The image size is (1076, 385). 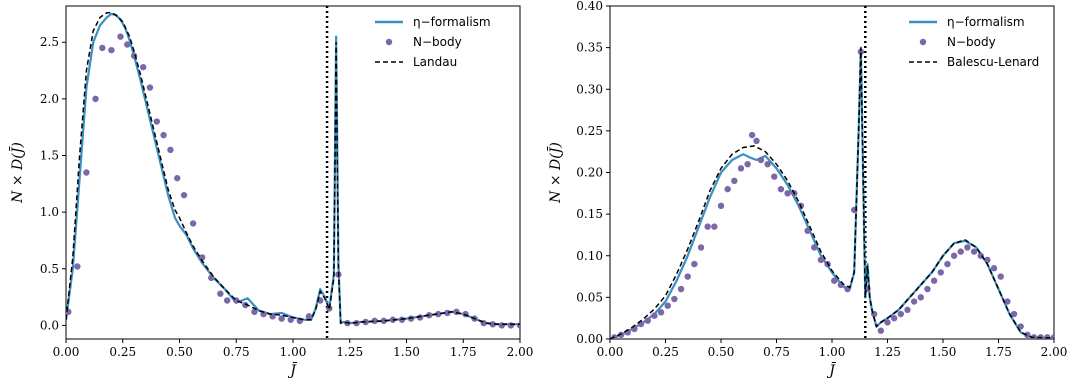 What do you see at coordinates (589, 173) in the screenshot?
I see `y-tick-label: 0.20` at bounding box center [589, 173].